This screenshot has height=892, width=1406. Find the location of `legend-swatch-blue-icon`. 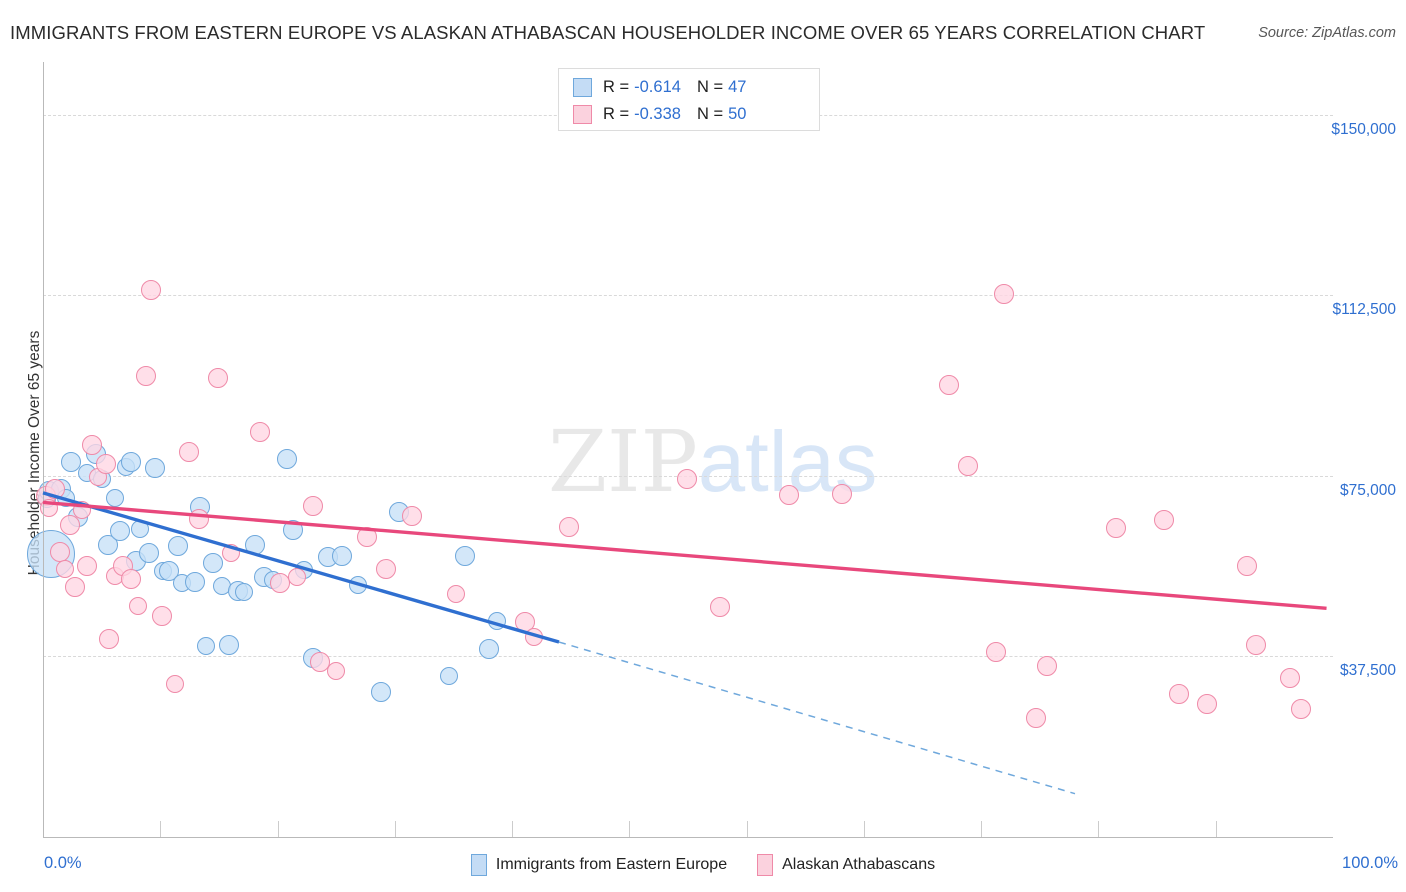

legend-swatch-blue-icon is located at coordinates (582, 87).